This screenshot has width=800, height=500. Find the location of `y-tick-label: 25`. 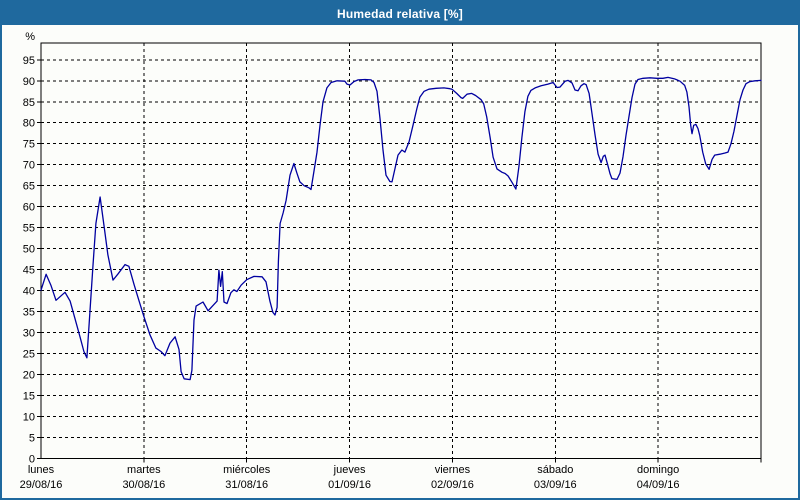

y-tick-label: 25 is located at coordinates (29, 355).